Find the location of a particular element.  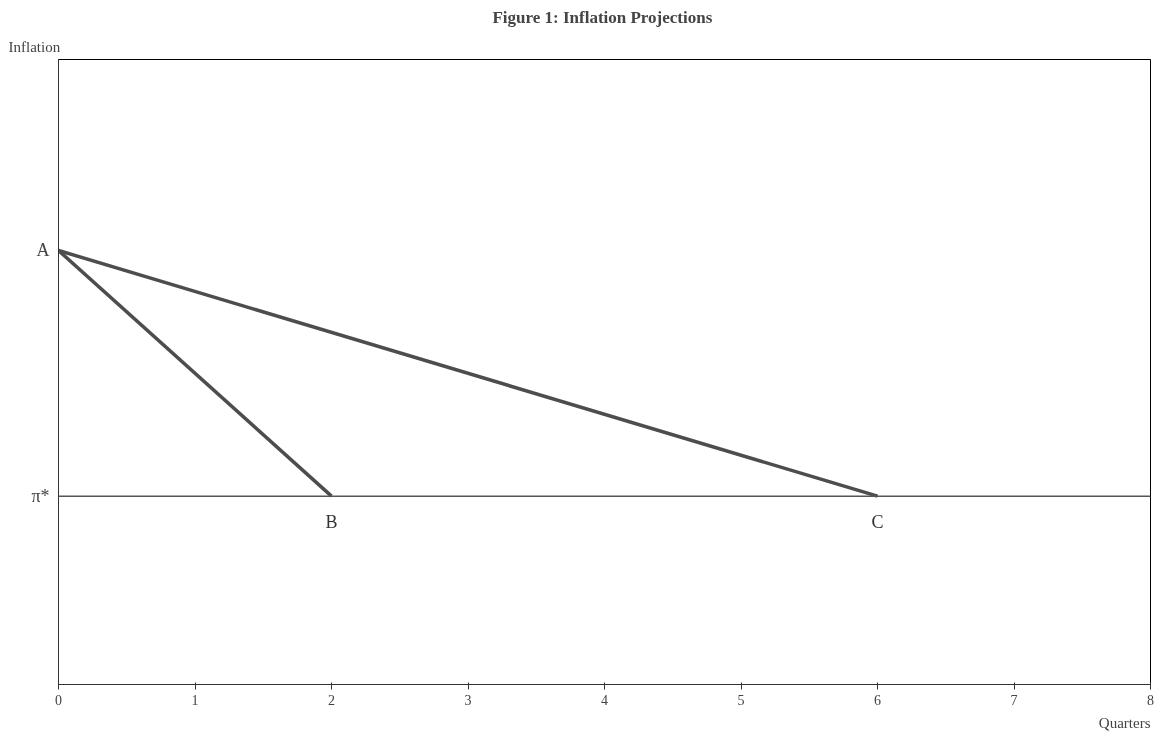

annotation: B is located at coordinates (331, 522).